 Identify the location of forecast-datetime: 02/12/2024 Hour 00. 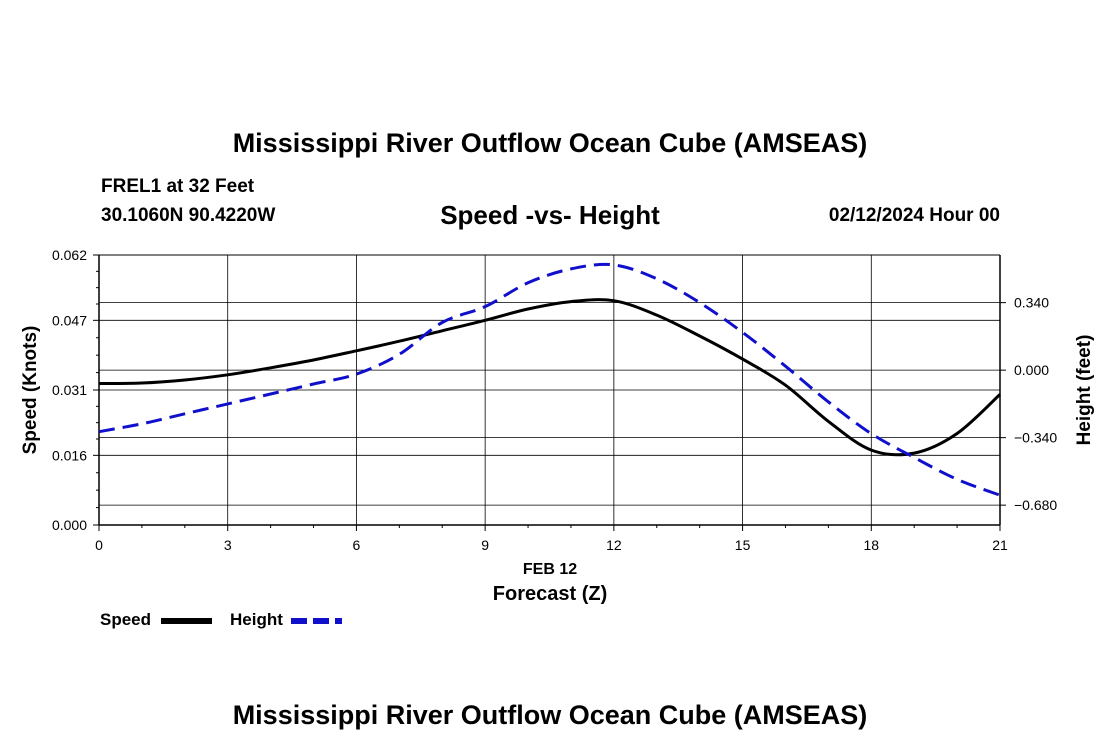
(914, 215).